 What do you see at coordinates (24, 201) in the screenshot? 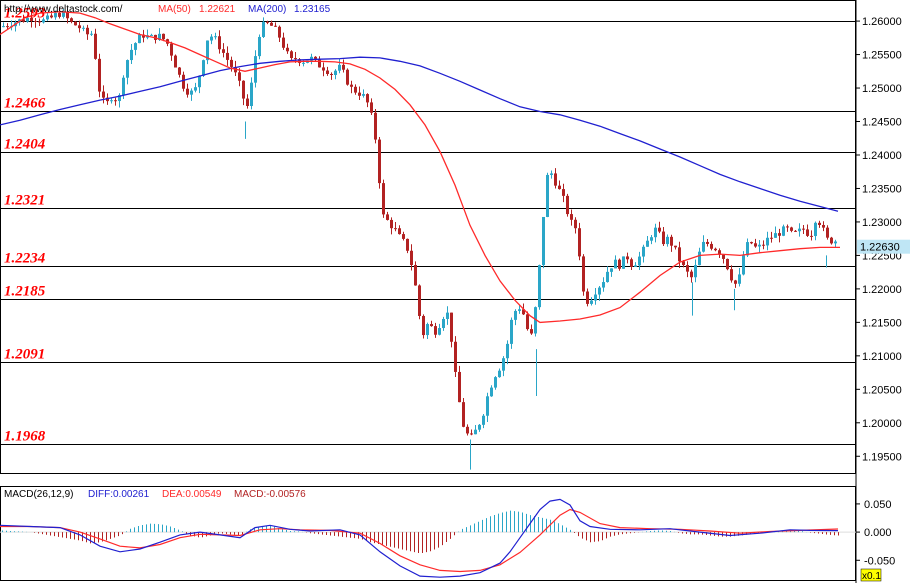
I see `level-label: 1.2321` at bounding box center [24, 201].